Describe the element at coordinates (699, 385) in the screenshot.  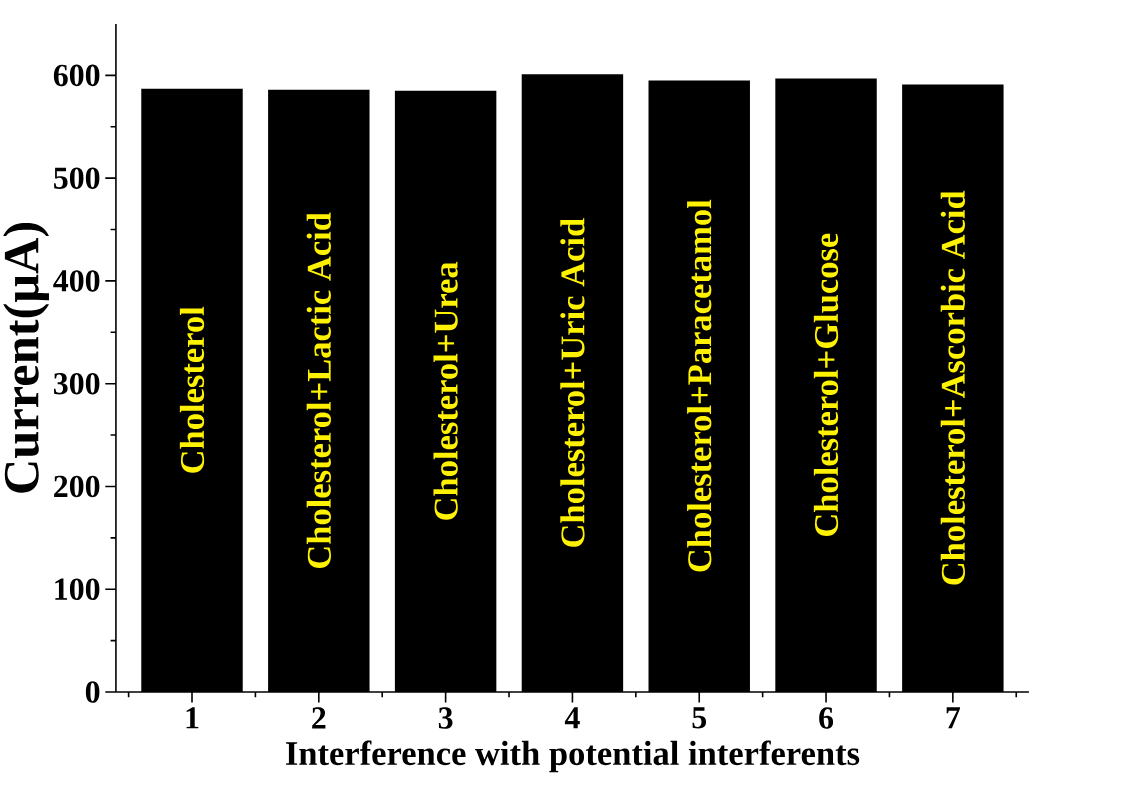
I see `annotation: Cholesterol+Paracetamol` at that location.